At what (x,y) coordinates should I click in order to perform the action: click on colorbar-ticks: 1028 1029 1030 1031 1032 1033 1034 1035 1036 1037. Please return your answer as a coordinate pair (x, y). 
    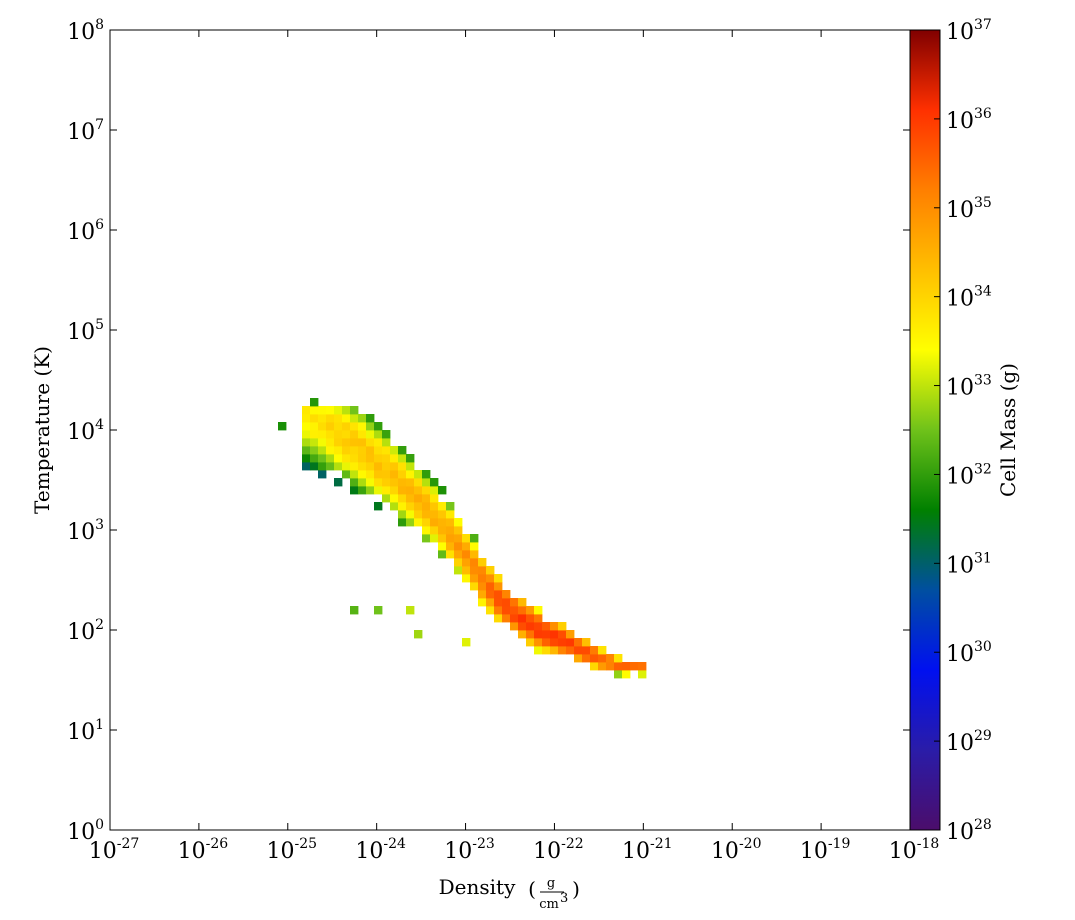
    Looking at the image, I should click on (963, 431).